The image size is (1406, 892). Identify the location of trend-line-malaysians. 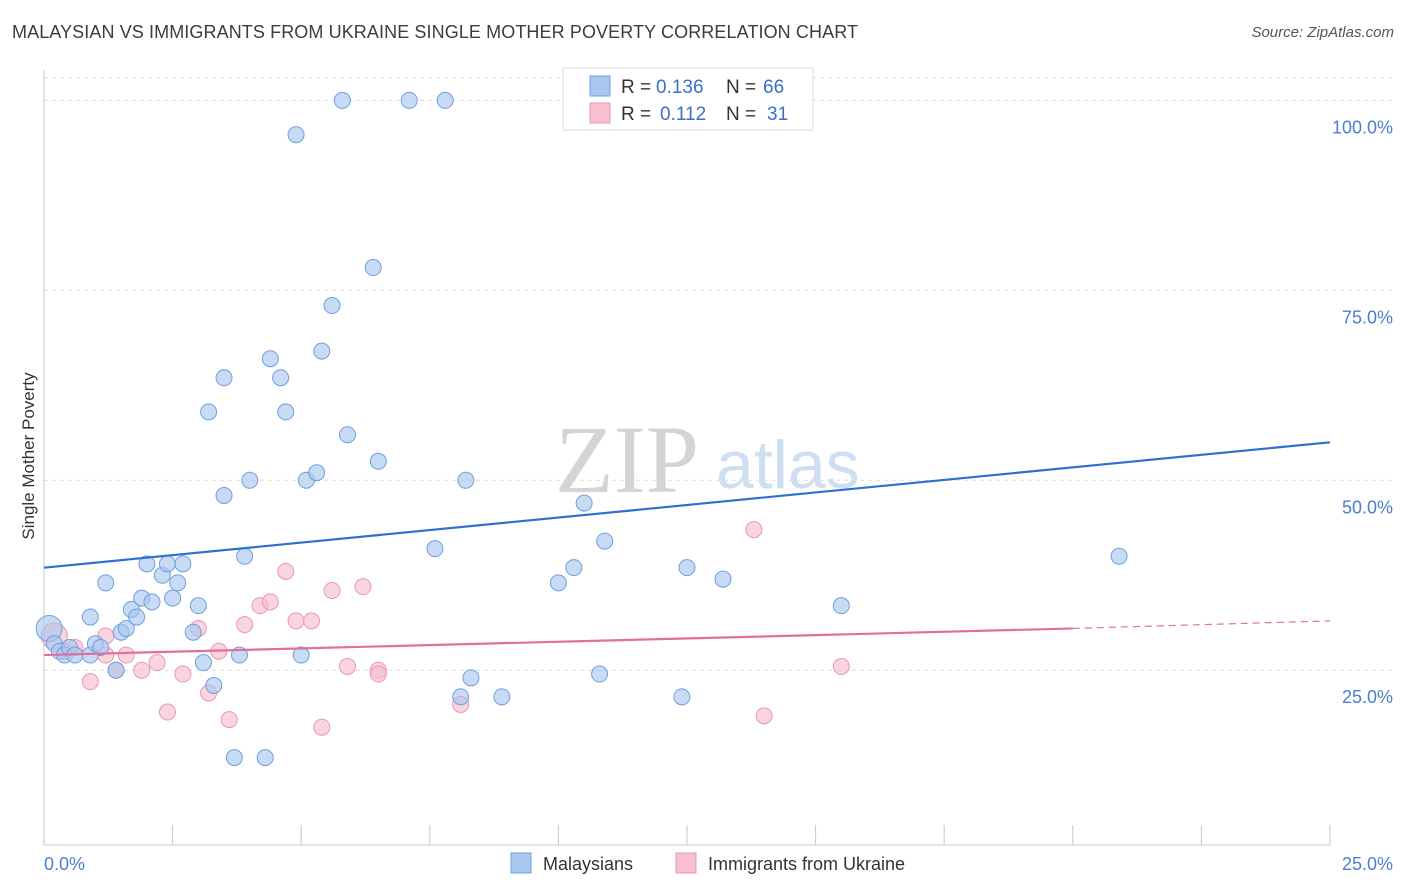
(687, 505).